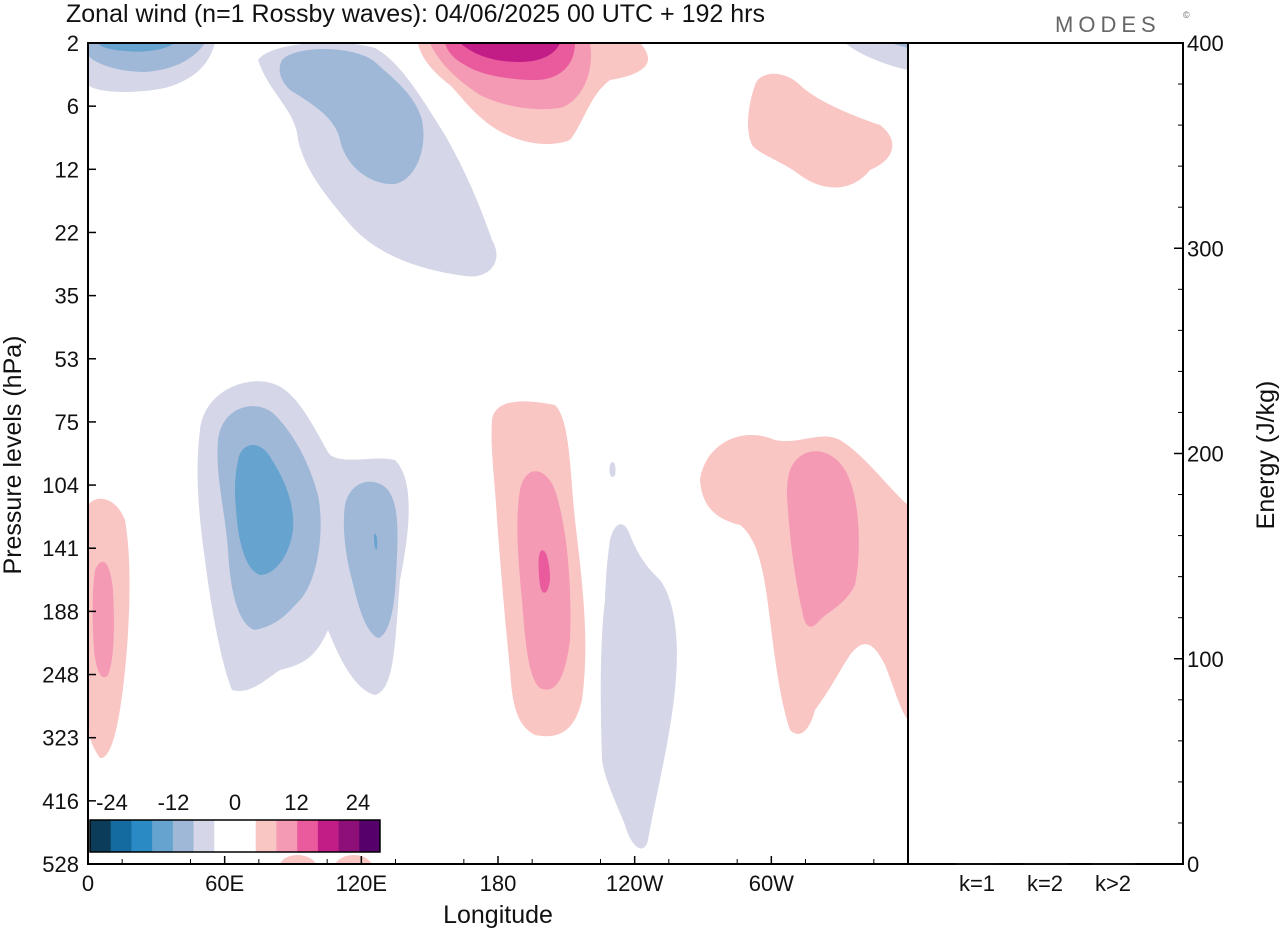 The height and width of the screenshot is (930, 1280). Describe the element at coordinates (510, 52) in the screenshot. I see `contour-pos-top-core` at that location.